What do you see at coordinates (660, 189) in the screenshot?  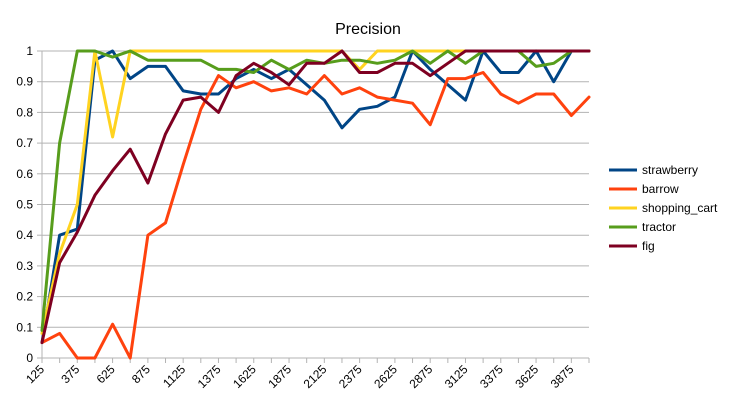 I see `legend-label: barrow` at bounding box center [660, 189].